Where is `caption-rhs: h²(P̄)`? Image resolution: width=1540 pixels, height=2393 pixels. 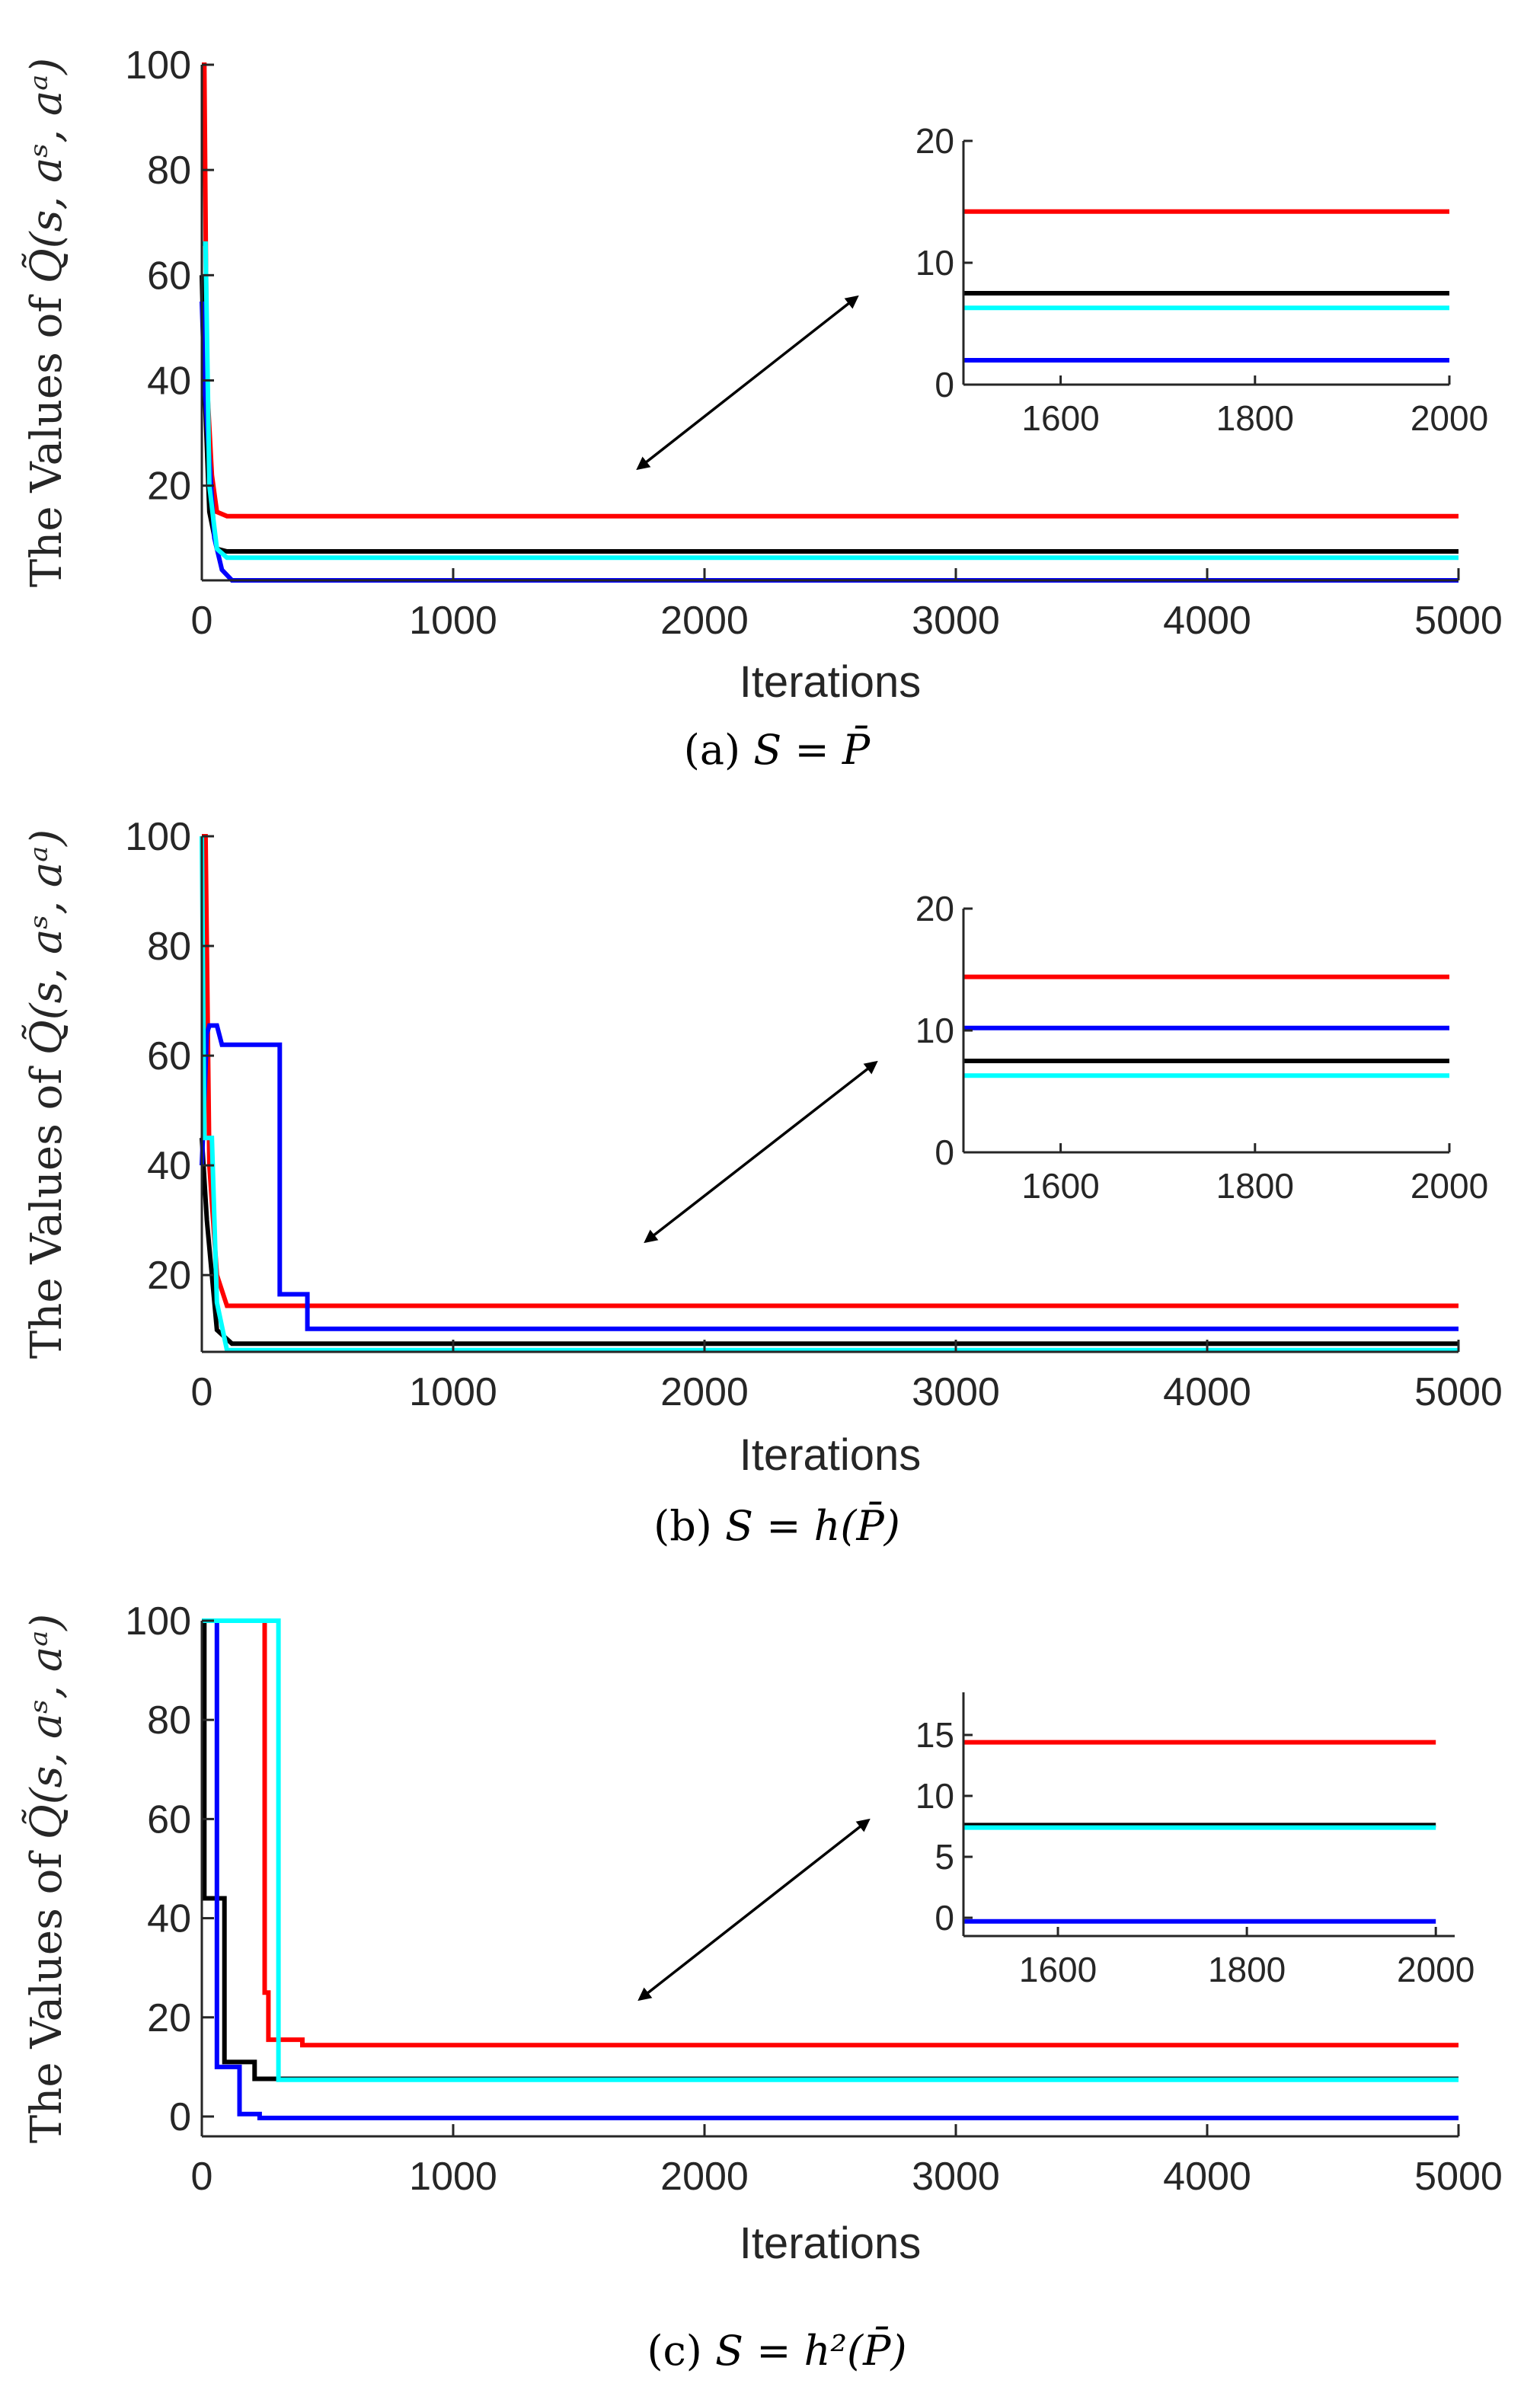
caption-rhs: h²(P̄) is located at coordinates (856, 2350).